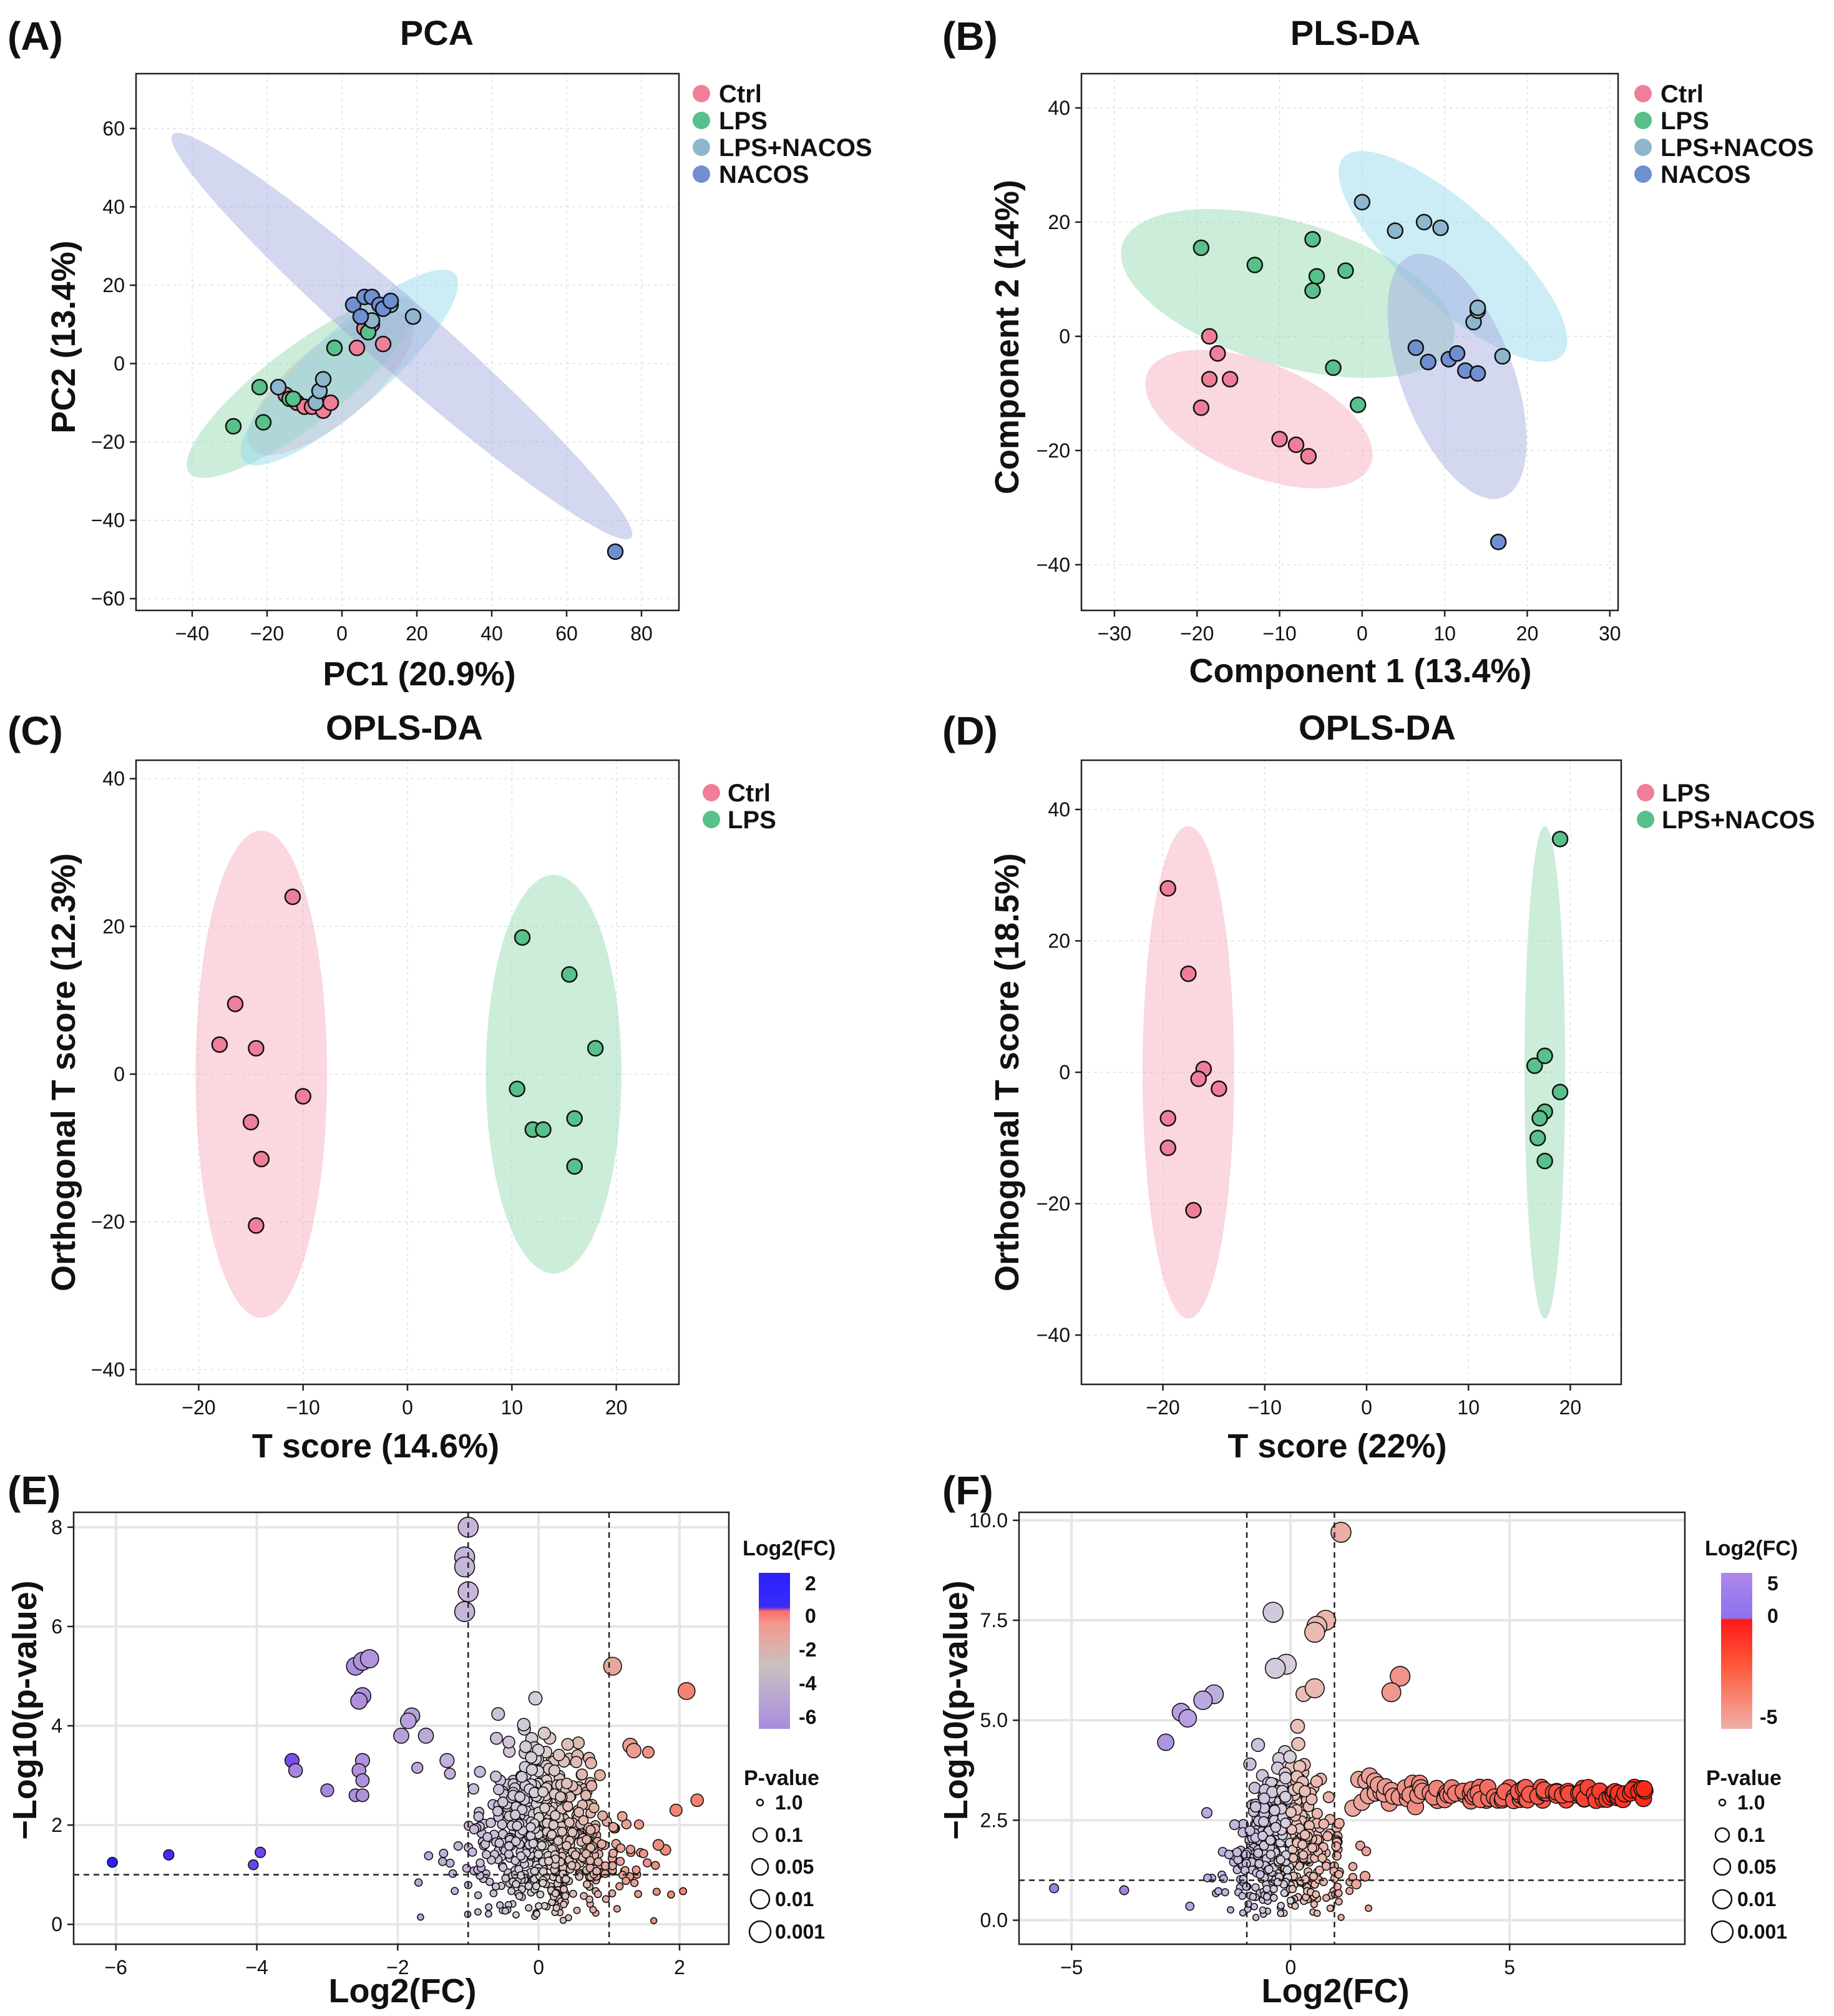 Image resolution: width=1834 pixels, height=2016 pixels. I want to click on y-tick-label: 8, so click(57, 1527).